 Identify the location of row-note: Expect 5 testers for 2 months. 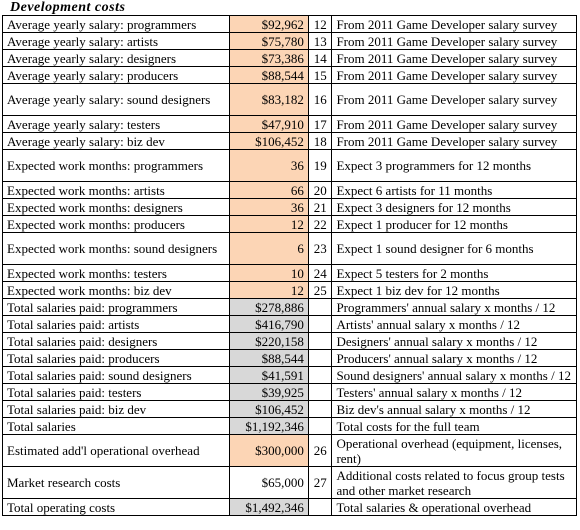
(454, 273).